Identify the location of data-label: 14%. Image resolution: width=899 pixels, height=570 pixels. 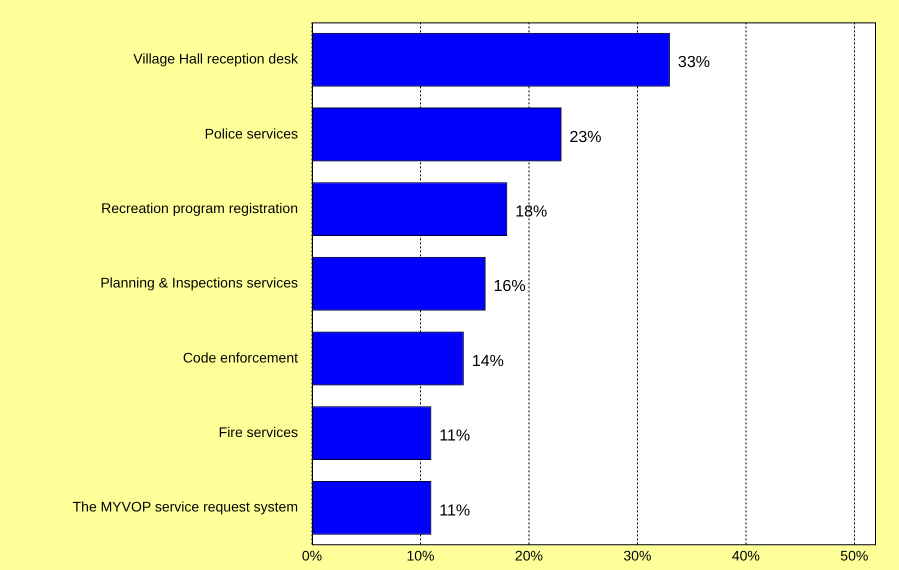
(488, 361).